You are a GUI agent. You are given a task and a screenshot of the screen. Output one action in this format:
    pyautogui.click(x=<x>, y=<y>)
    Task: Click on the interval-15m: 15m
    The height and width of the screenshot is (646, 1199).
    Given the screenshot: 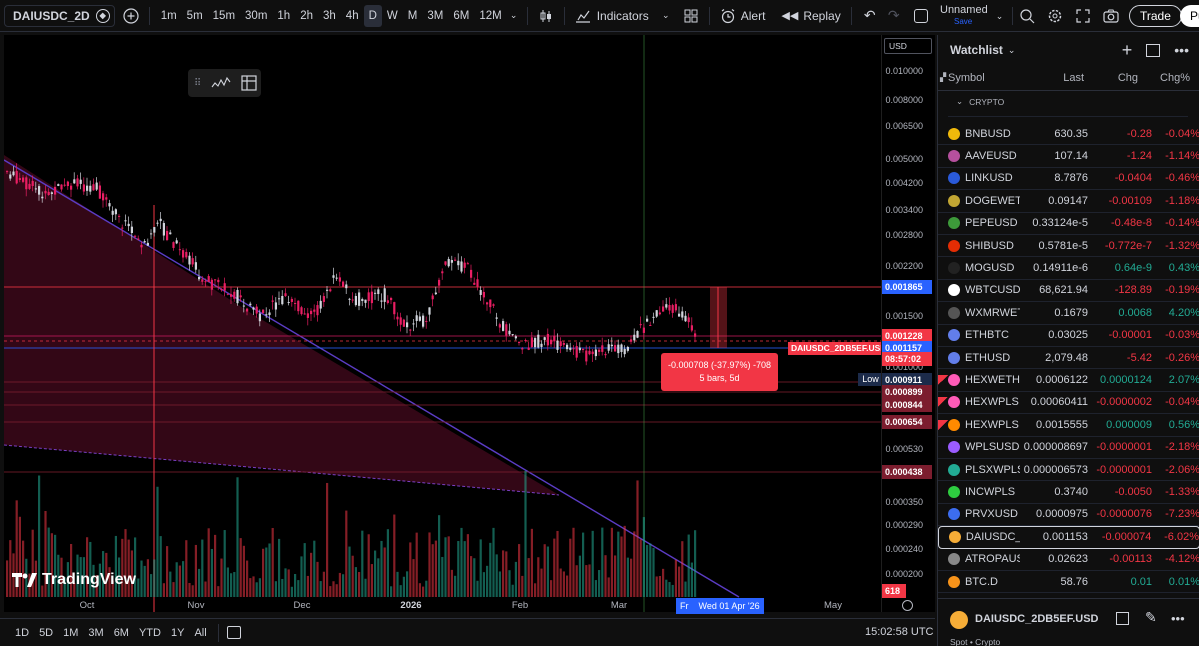 What is the action you would take?
    pyautogui.click(x=224, y=15)
    